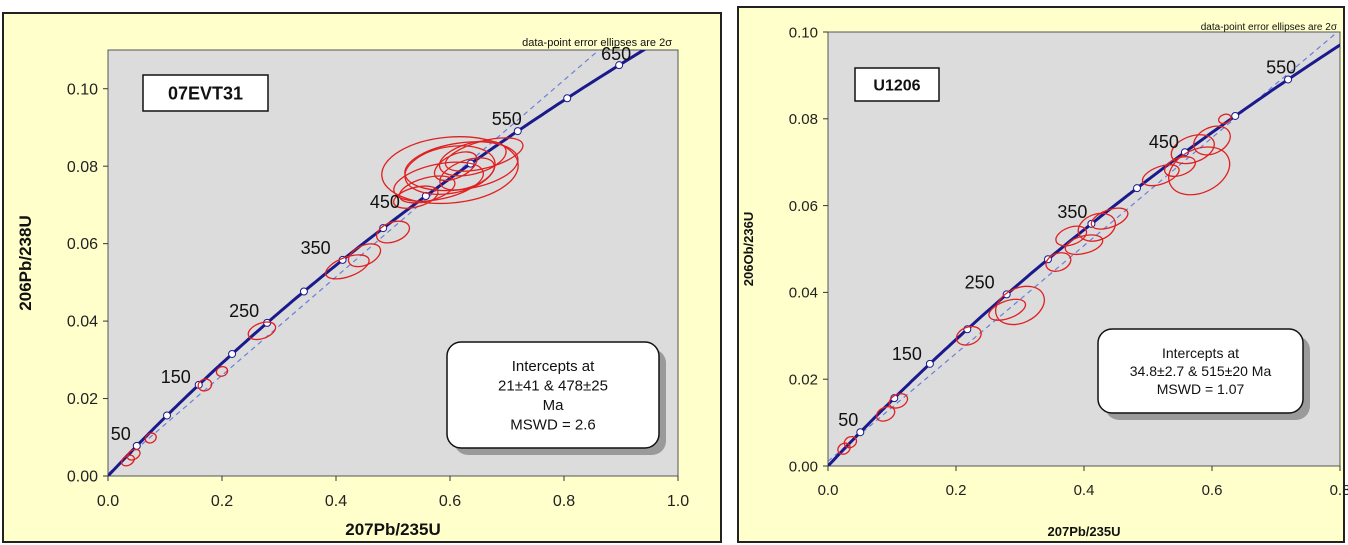  I want to click on intercept-line: 21±41 & 478±25, so click(553, 386).